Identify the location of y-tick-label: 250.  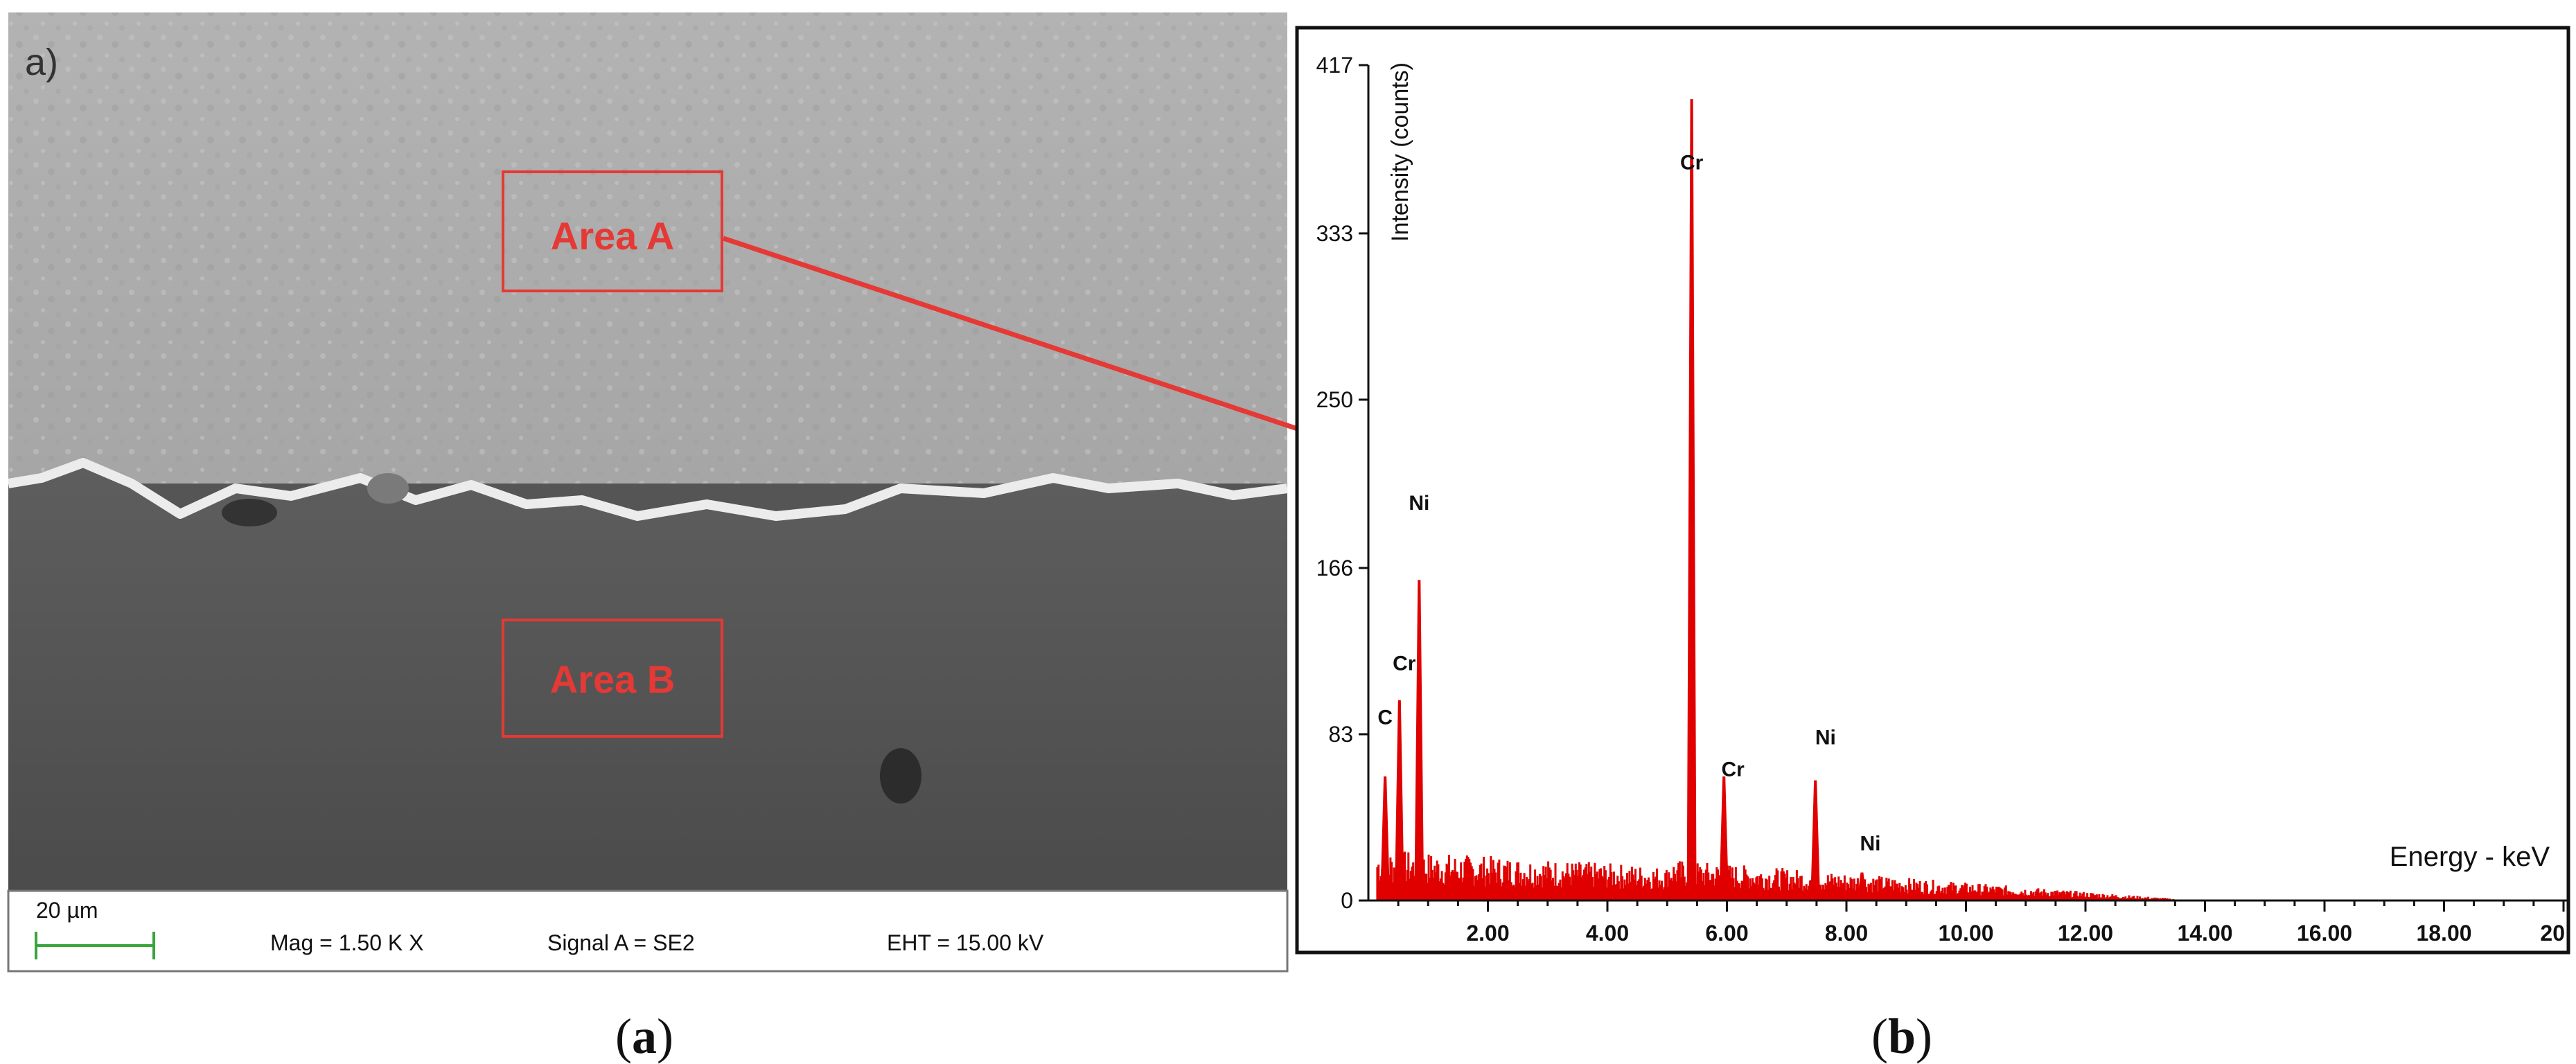
(1334, 399).